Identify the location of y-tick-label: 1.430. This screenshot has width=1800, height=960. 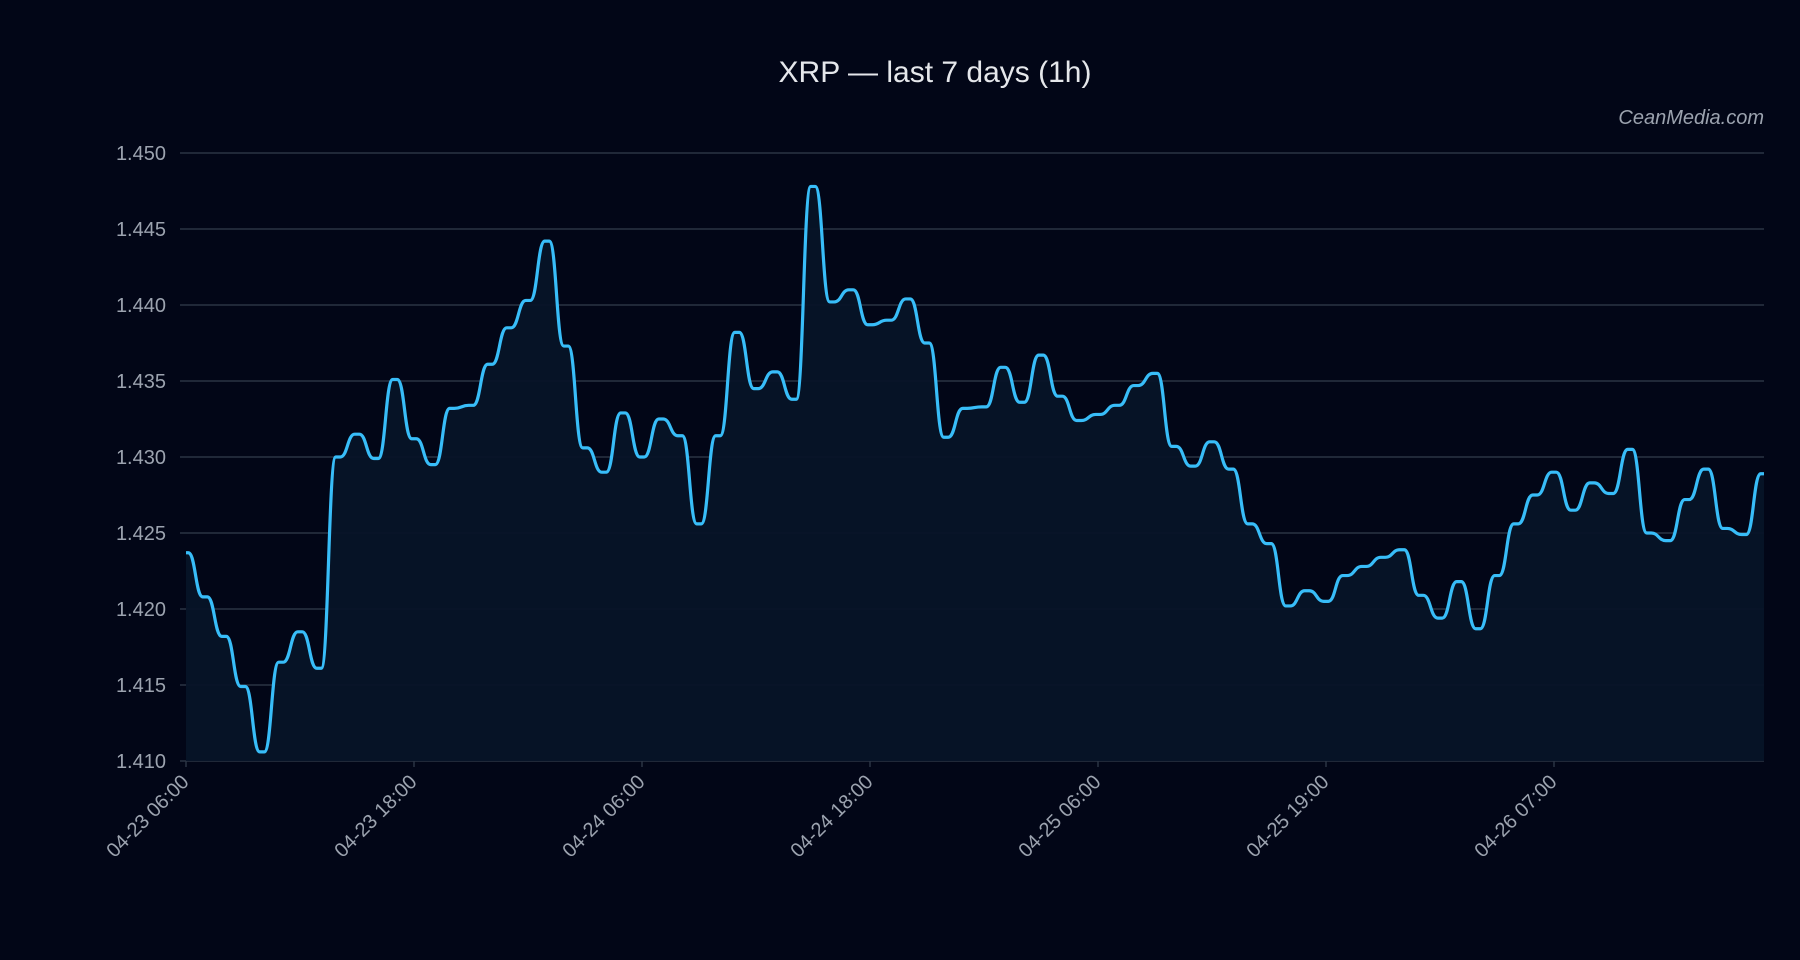
(141, 458).